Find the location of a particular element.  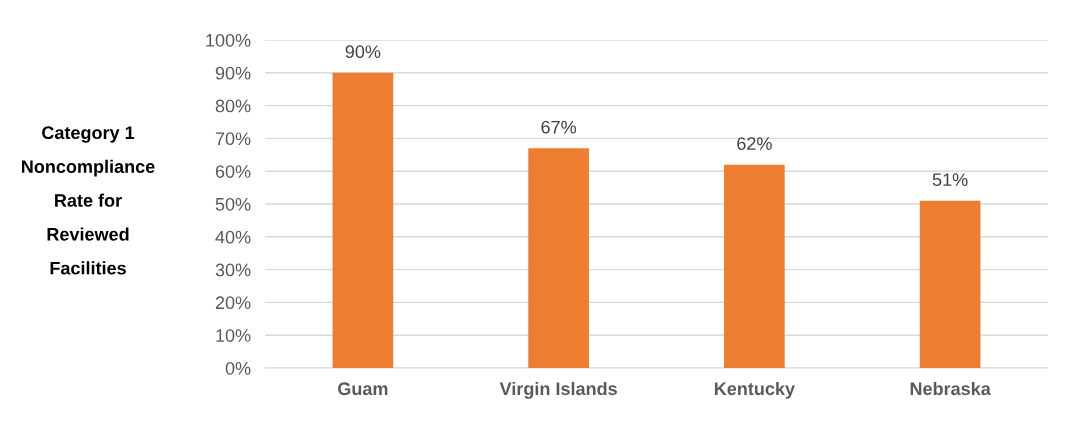

y-tick-label: 40% is located at coordinates (233, 237).